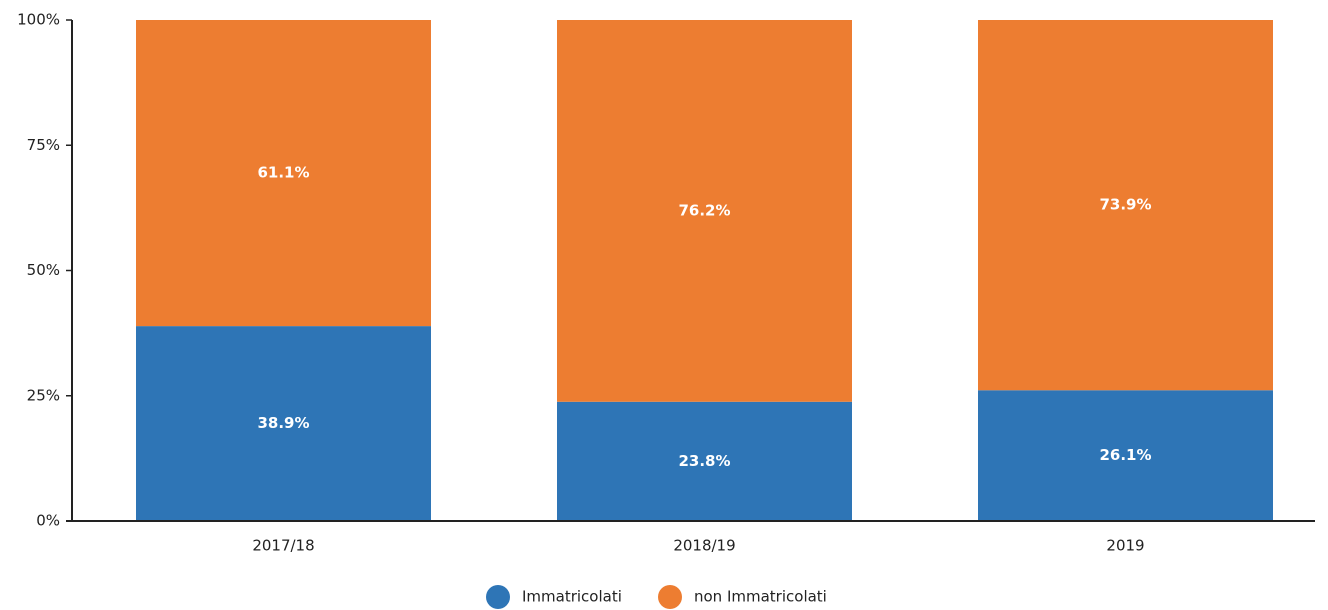 This screenshot has width=1328, height=610. What do you see at coordinates (1125, 546) in the screenshot?
I see `x-tick-label: 2019` at bounding box center [1125, 546].